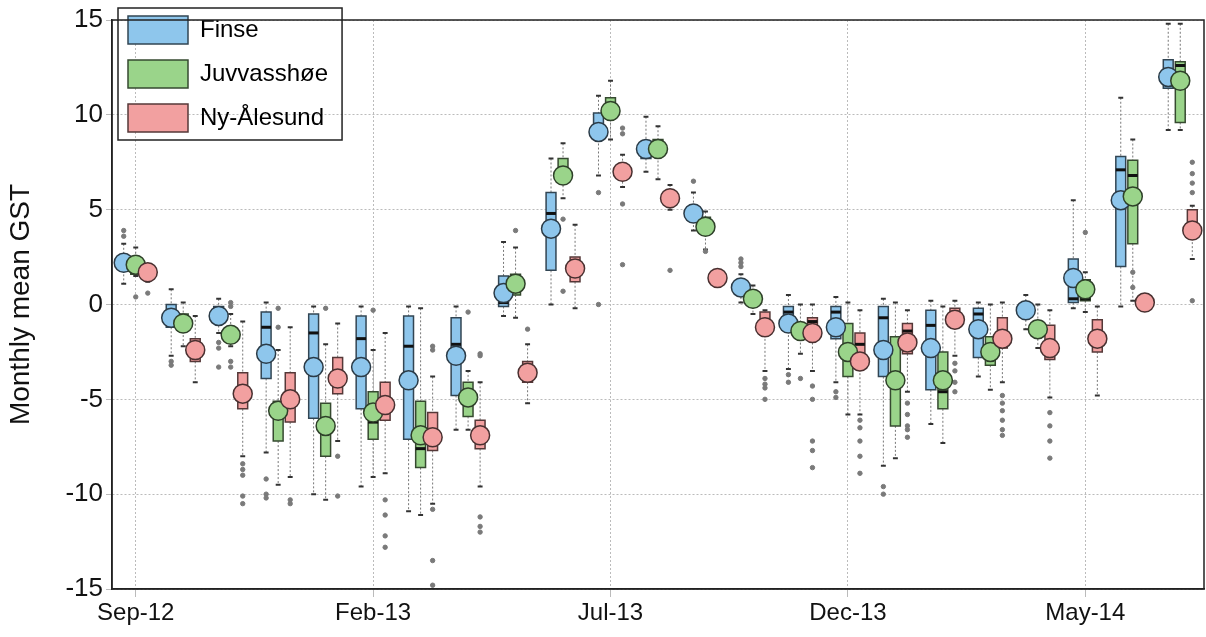  Describe the element at coordinates (610, 612) in the screenshot. I see `x-tick-label: Jul-13` at that location.